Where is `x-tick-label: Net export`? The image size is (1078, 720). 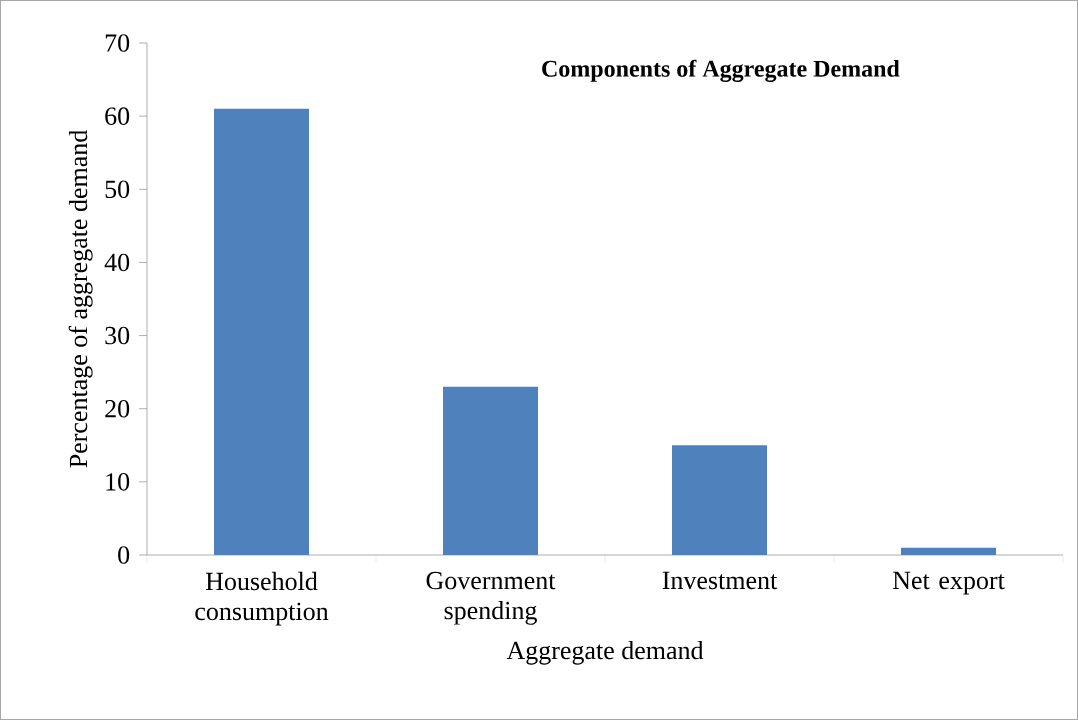
x-tick-label: Net export is located at coordinates (948, 583).